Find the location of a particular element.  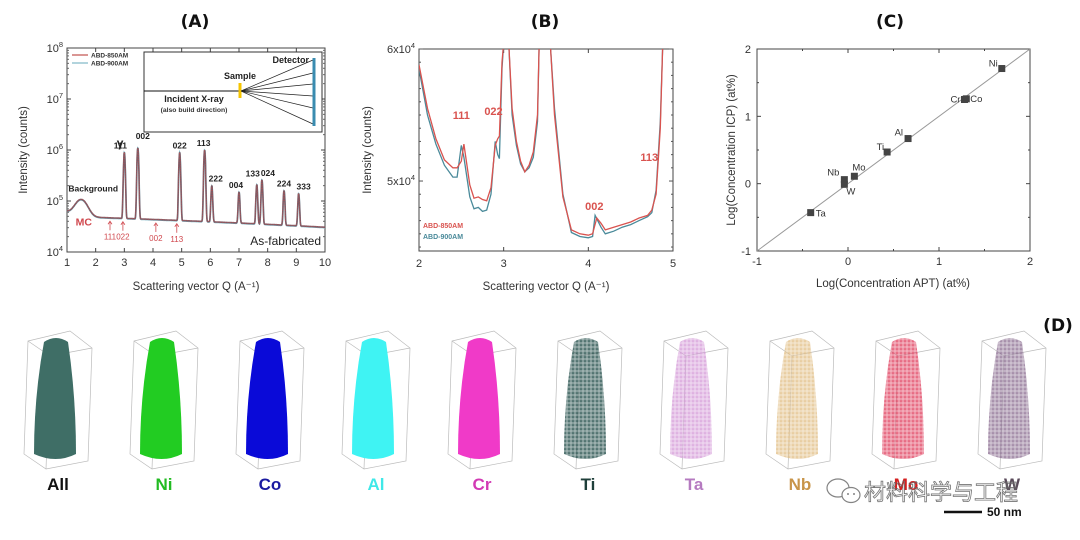

x-tick-label: 7 is located at coordinates (239, 263).